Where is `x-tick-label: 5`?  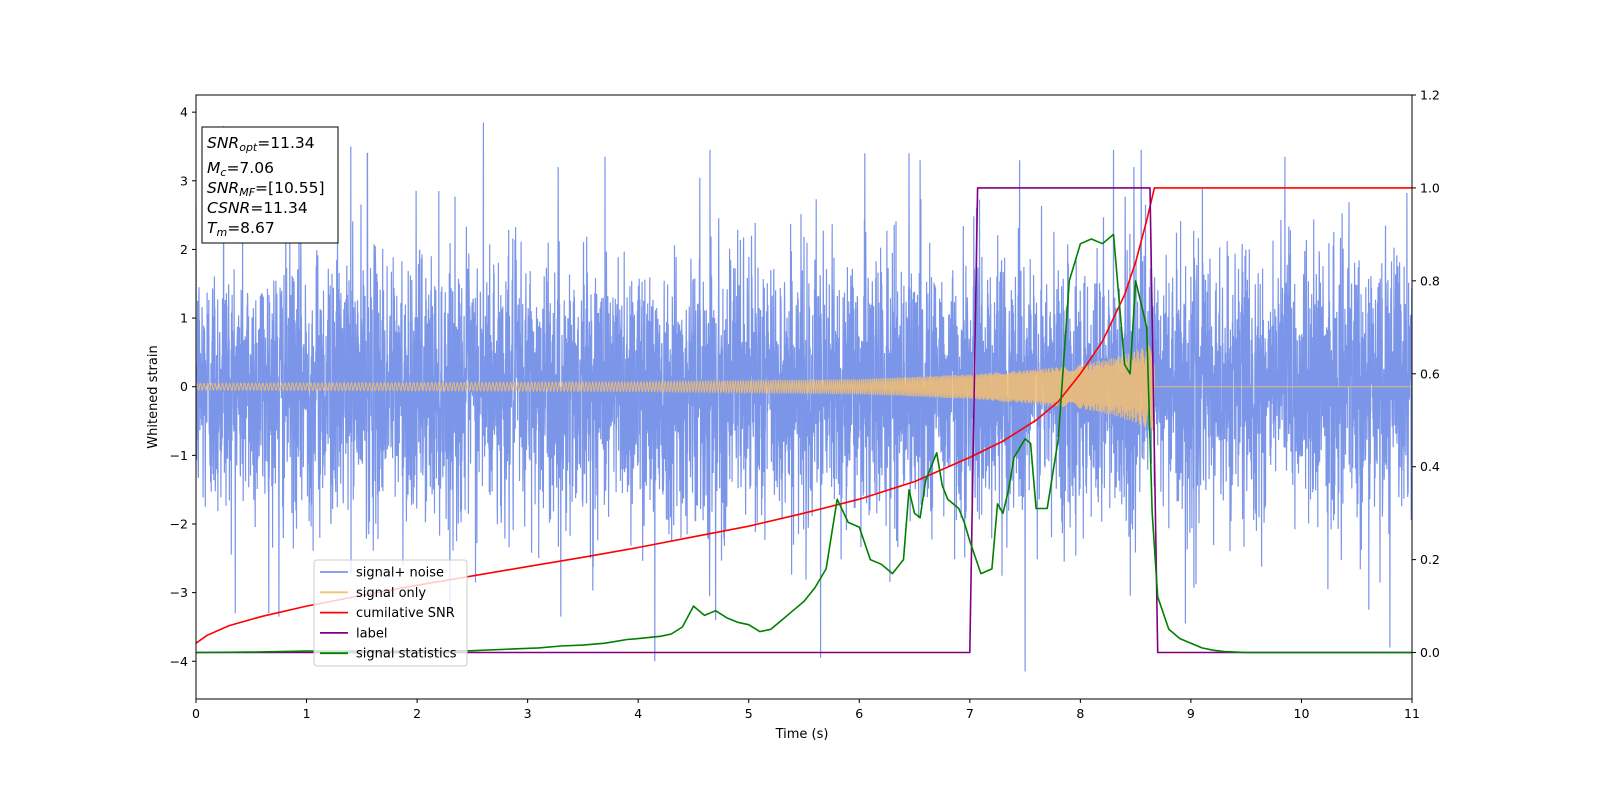 x-tick-label: 5 is located at coordinates (749, 713).